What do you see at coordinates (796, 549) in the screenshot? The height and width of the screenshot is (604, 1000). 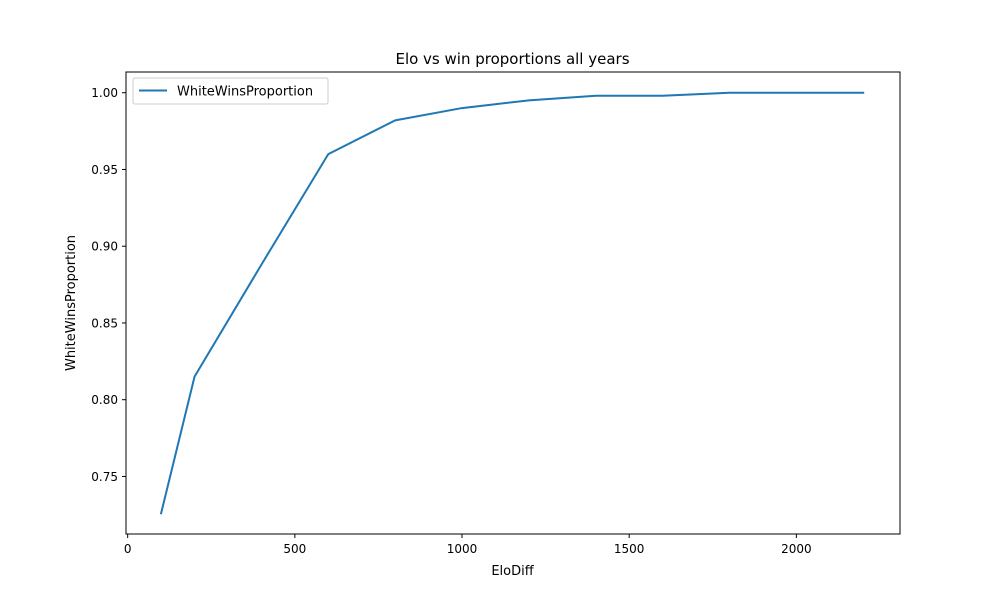 I see `x-tick-label: 2000` at bounding box center [796, 549].